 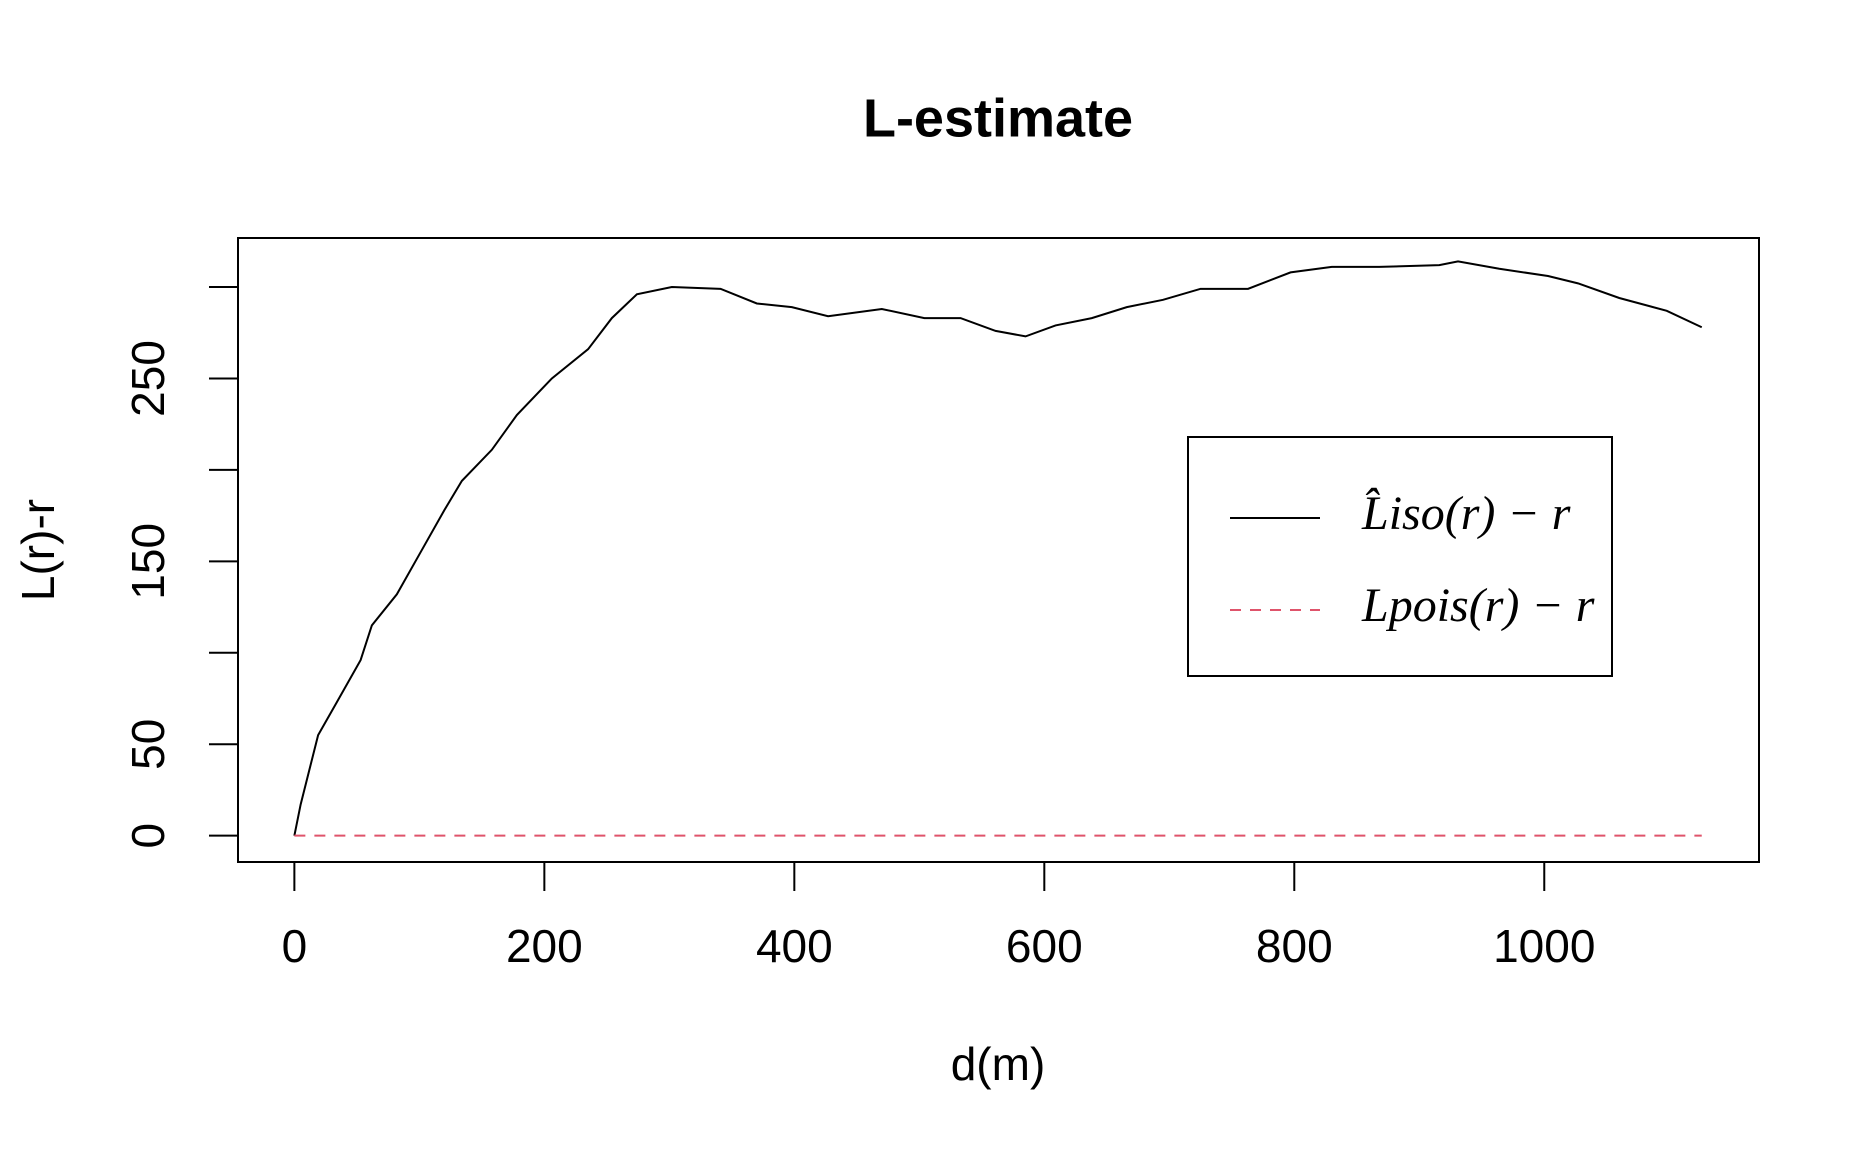 I want to click on y-tick-label: 50, so click(x=148, y=744).